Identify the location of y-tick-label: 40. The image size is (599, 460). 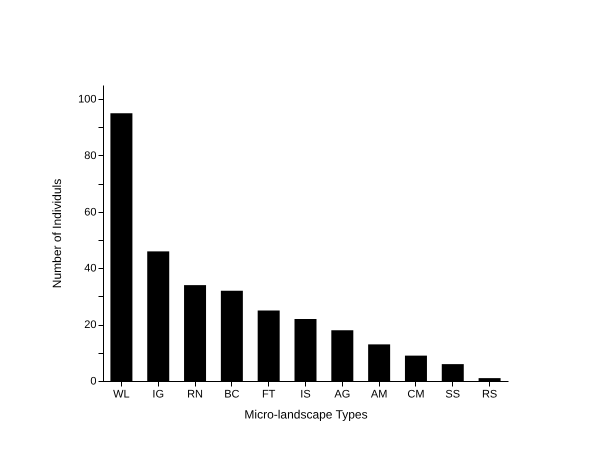
(90, 268).